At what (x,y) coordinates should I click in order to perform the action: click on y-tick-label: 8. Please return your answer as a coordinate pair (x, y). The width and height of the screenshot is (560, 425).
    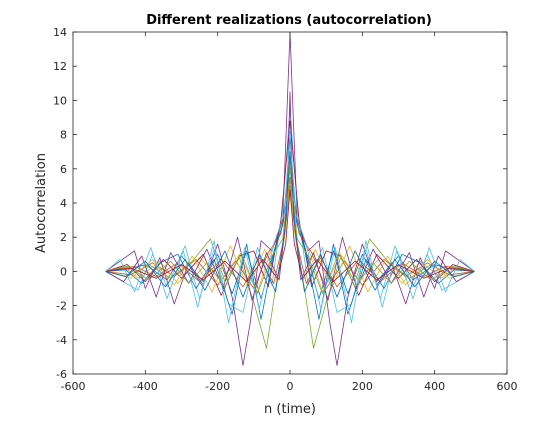
    Looking at the image, I should click on (63, 135).